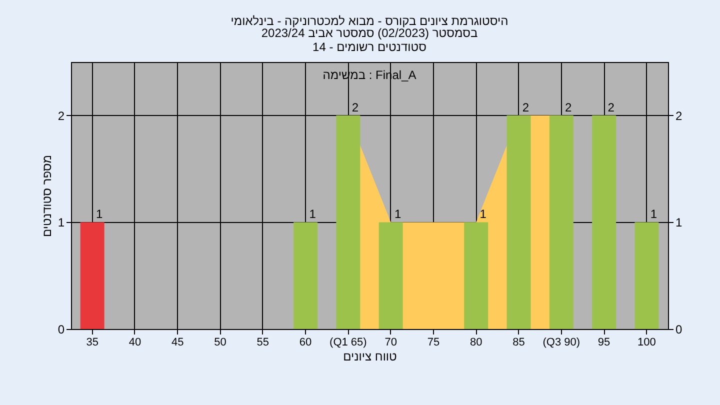  I want to click on y-tick-label: 1, so click(61, 223).